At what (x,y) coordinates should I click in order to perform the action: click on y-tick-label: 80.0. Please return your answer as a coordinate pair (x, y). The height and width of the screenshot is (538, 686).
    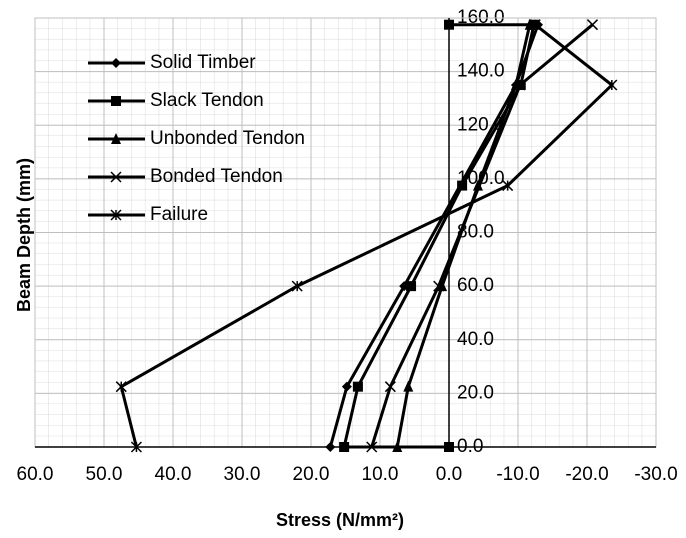
    Looking at the image, I should click on (475, 232).